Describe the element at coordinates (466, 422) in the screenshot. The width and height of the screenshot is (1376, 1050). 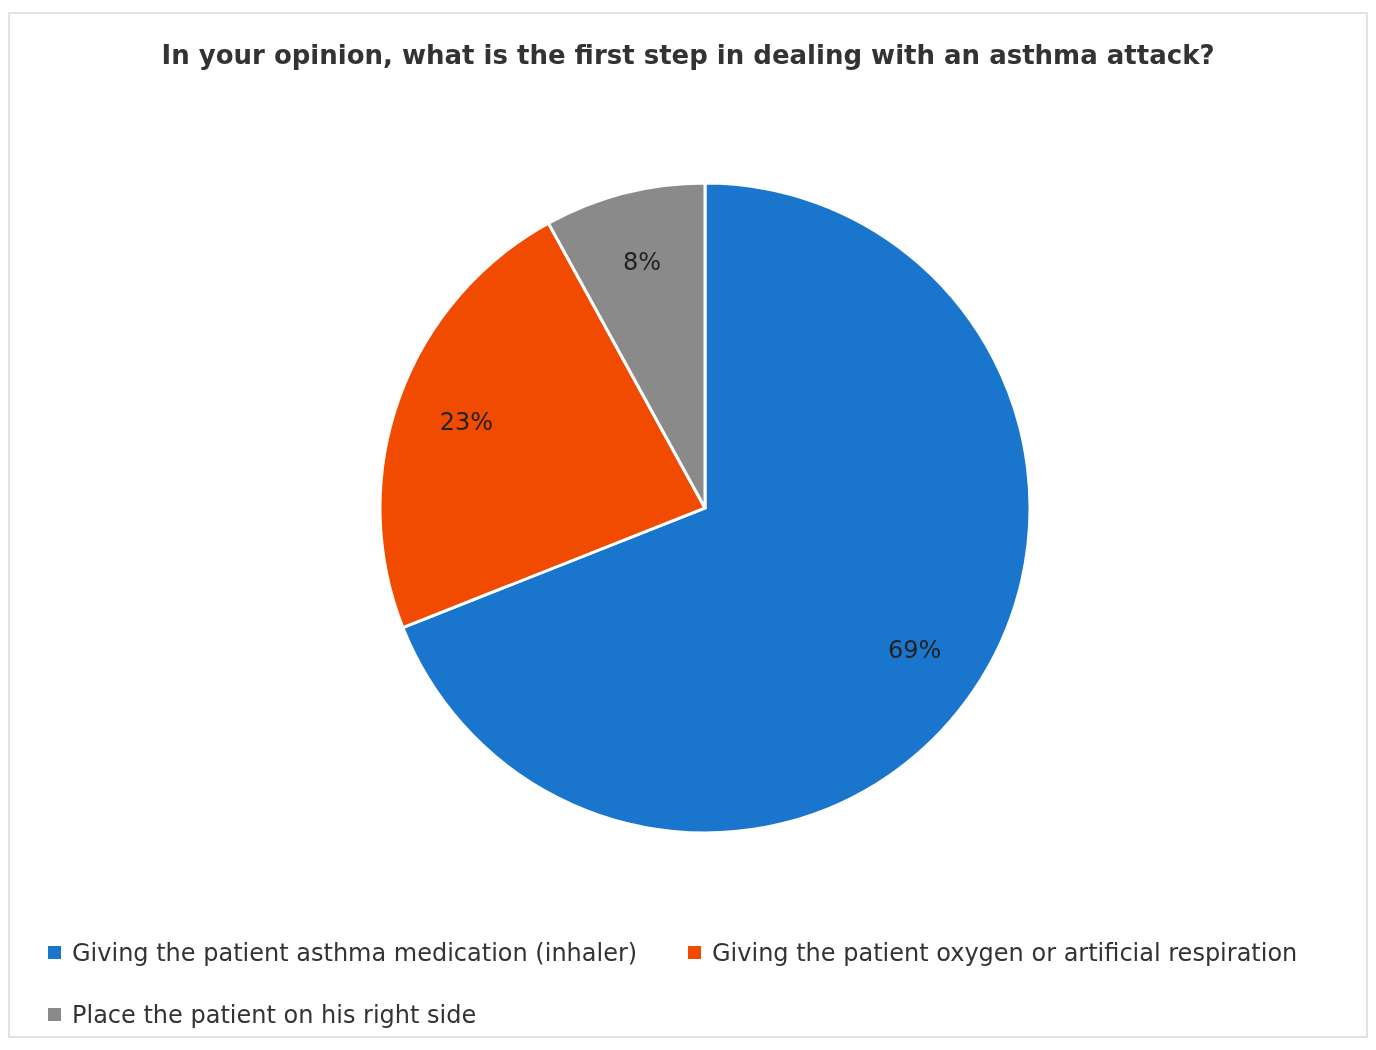
I see `data-label: 23%` at that location.